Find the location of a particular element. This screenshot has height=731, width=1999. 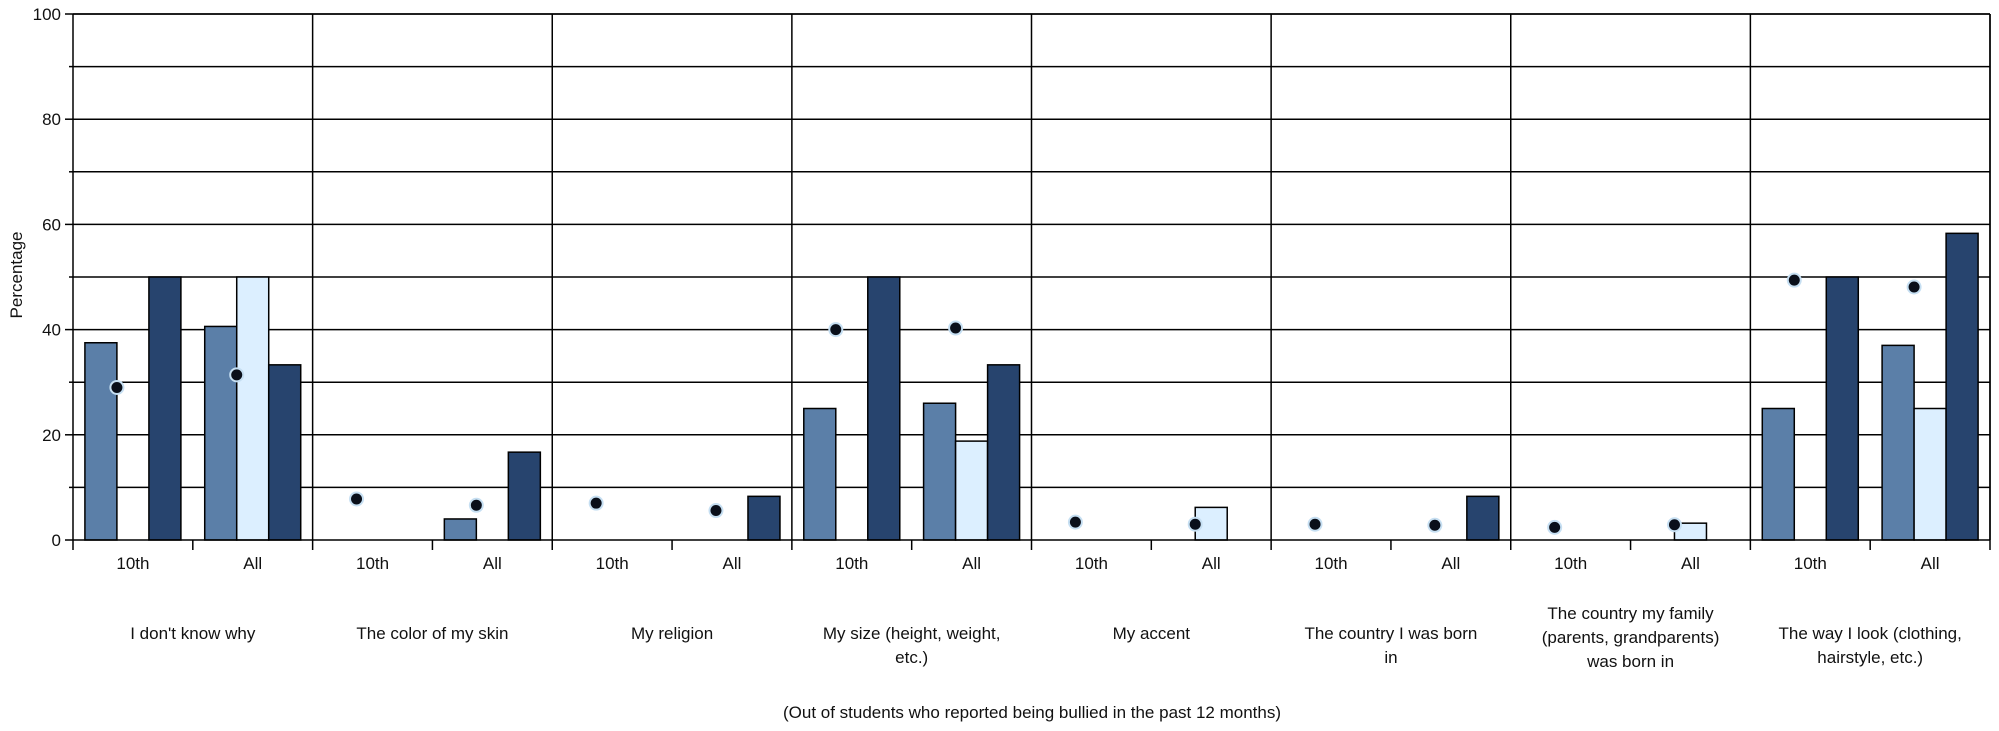

group-label-line: My accent is located at coordinates (1152, 633).